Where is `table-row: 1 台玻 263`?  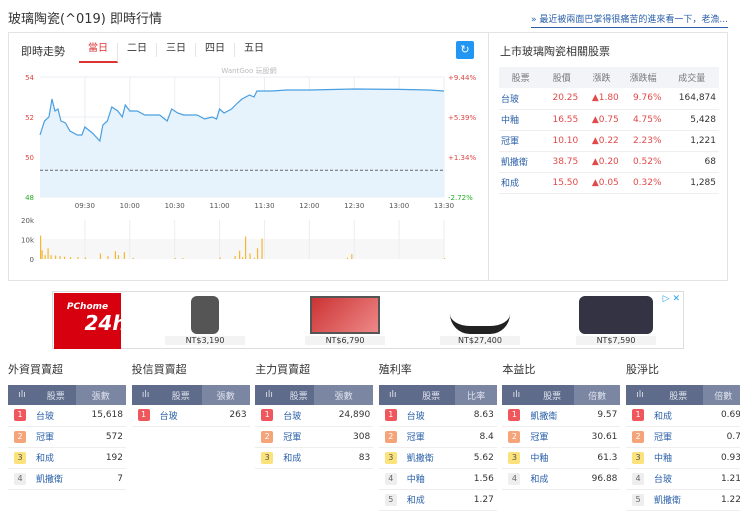 table-row: 1 台玻 263 is located at coordinates (190, 416).